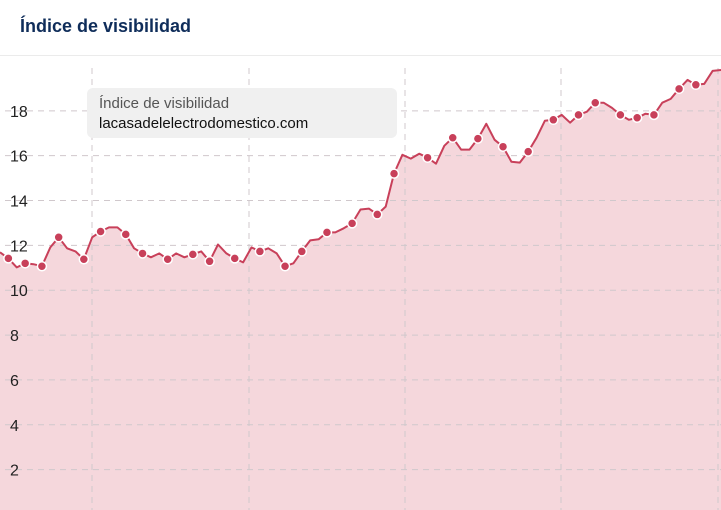  What do you see at coordinates (14, 471) in the screenshot?
I see `y-tick-label: 2` at bounding box center [14, 471].